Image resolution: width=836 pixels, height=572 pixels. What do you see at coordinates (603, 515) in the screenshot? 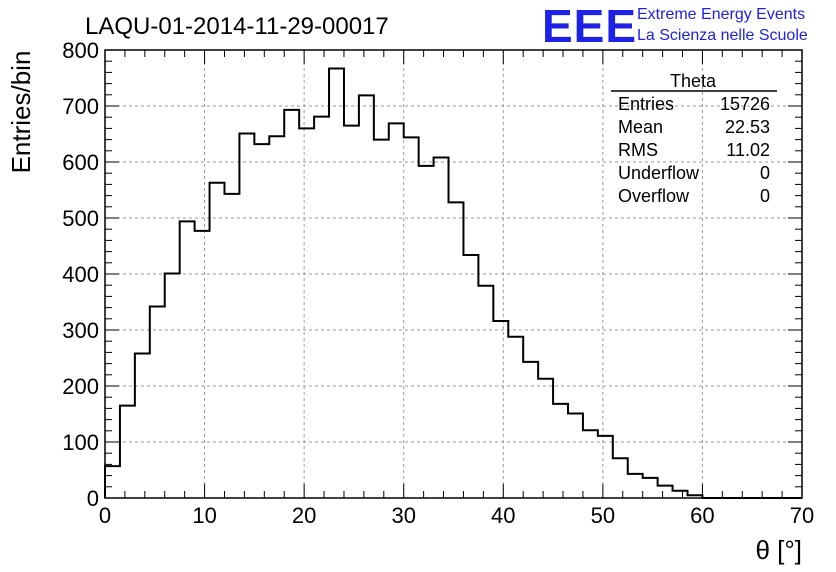
I see `x-tick-label: 50` at bounding box center [603, 515].